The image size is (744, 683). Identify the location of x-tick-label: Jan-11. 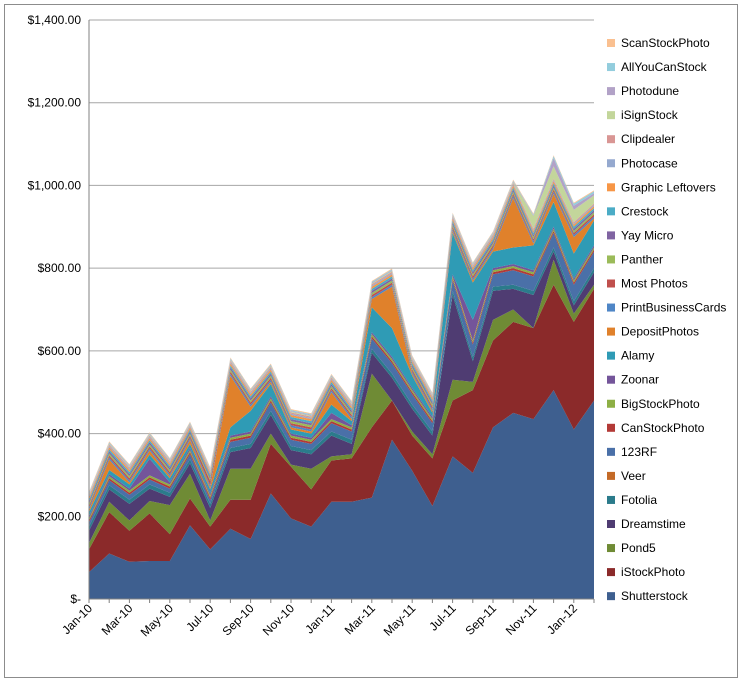
(319, 618).